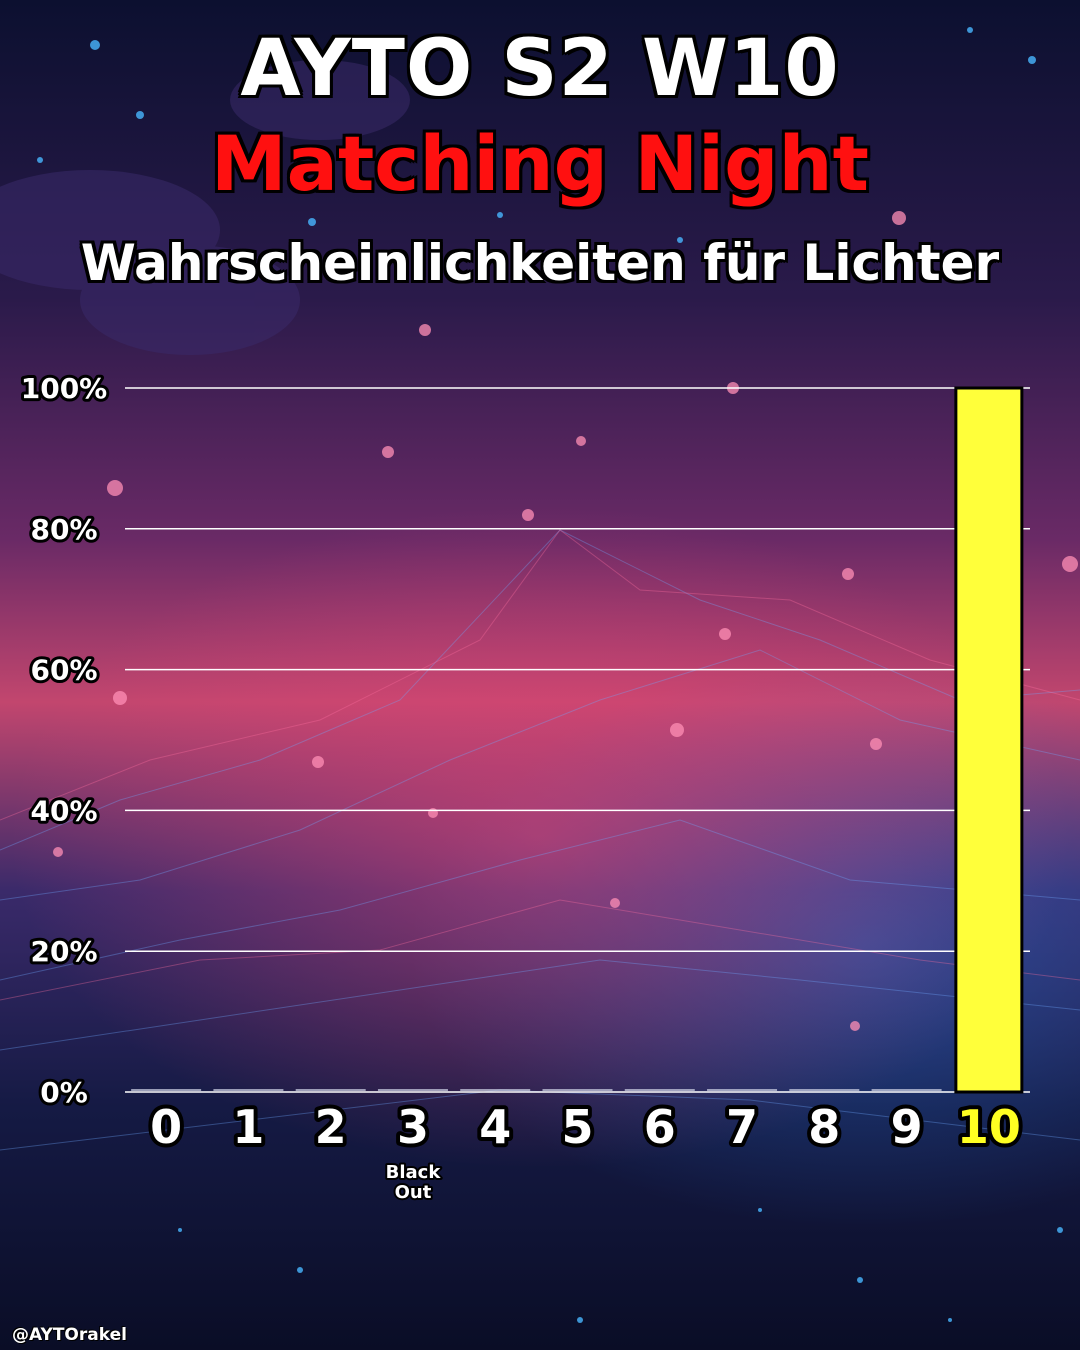  I want to click on annotation-label: Out, so click(413, 1192).